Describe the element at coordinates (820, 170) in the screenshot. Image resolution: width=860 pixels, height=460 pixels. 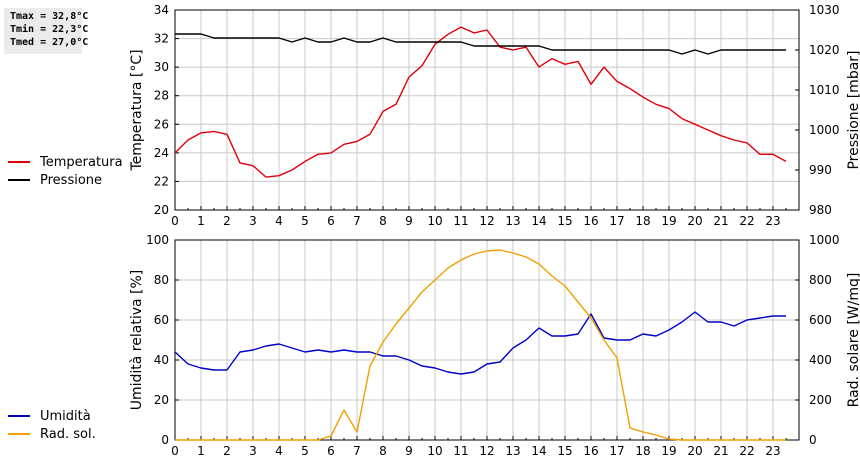
I see `y-right-tick-label: 990` at that location.